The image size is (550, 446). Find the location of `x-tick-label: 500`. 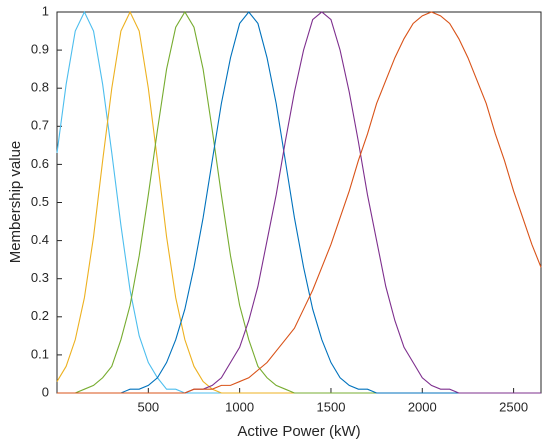

x-tick-label: 500 is located at coordinates (148, 406).